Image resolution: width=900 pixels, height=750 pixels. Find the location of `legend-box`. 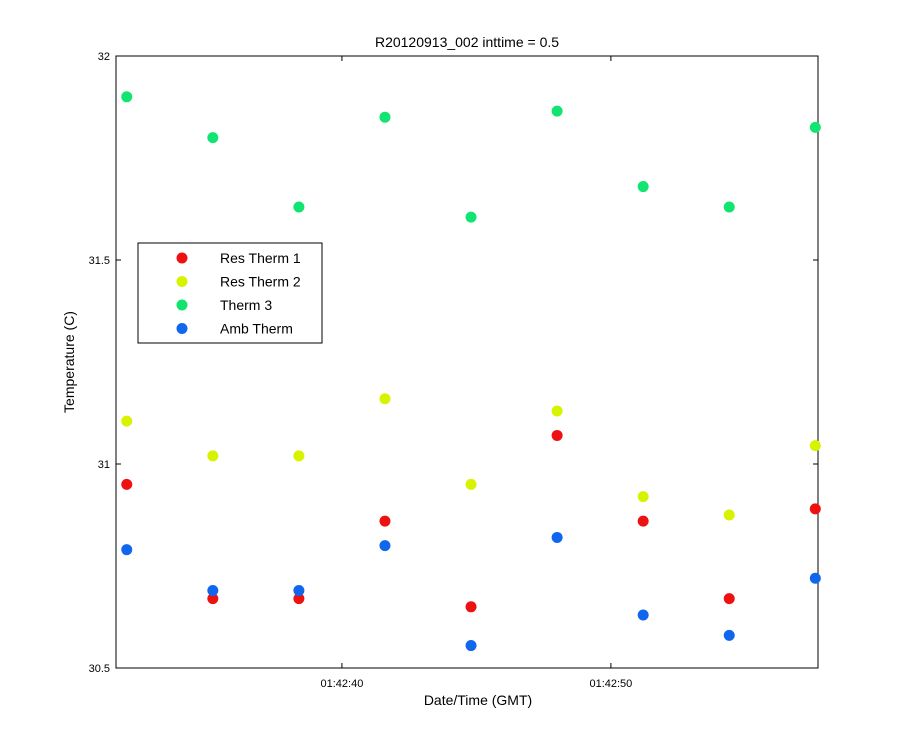

legend-box is located at coordinates (230, 293).